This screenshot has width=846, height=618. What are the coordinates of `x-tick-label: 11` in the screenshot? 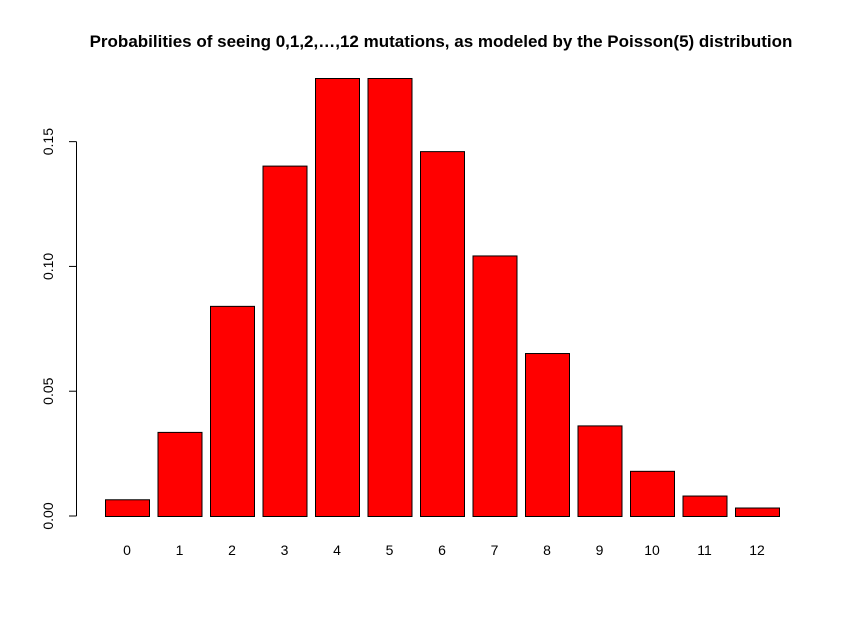 It's located at (704, 550).